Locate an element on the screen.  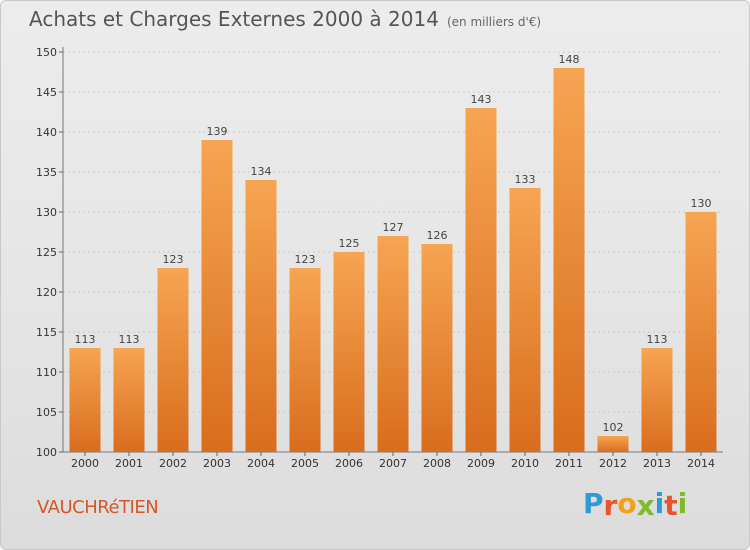
x-tick-label: 2014 is located at coordinates (701, 463).